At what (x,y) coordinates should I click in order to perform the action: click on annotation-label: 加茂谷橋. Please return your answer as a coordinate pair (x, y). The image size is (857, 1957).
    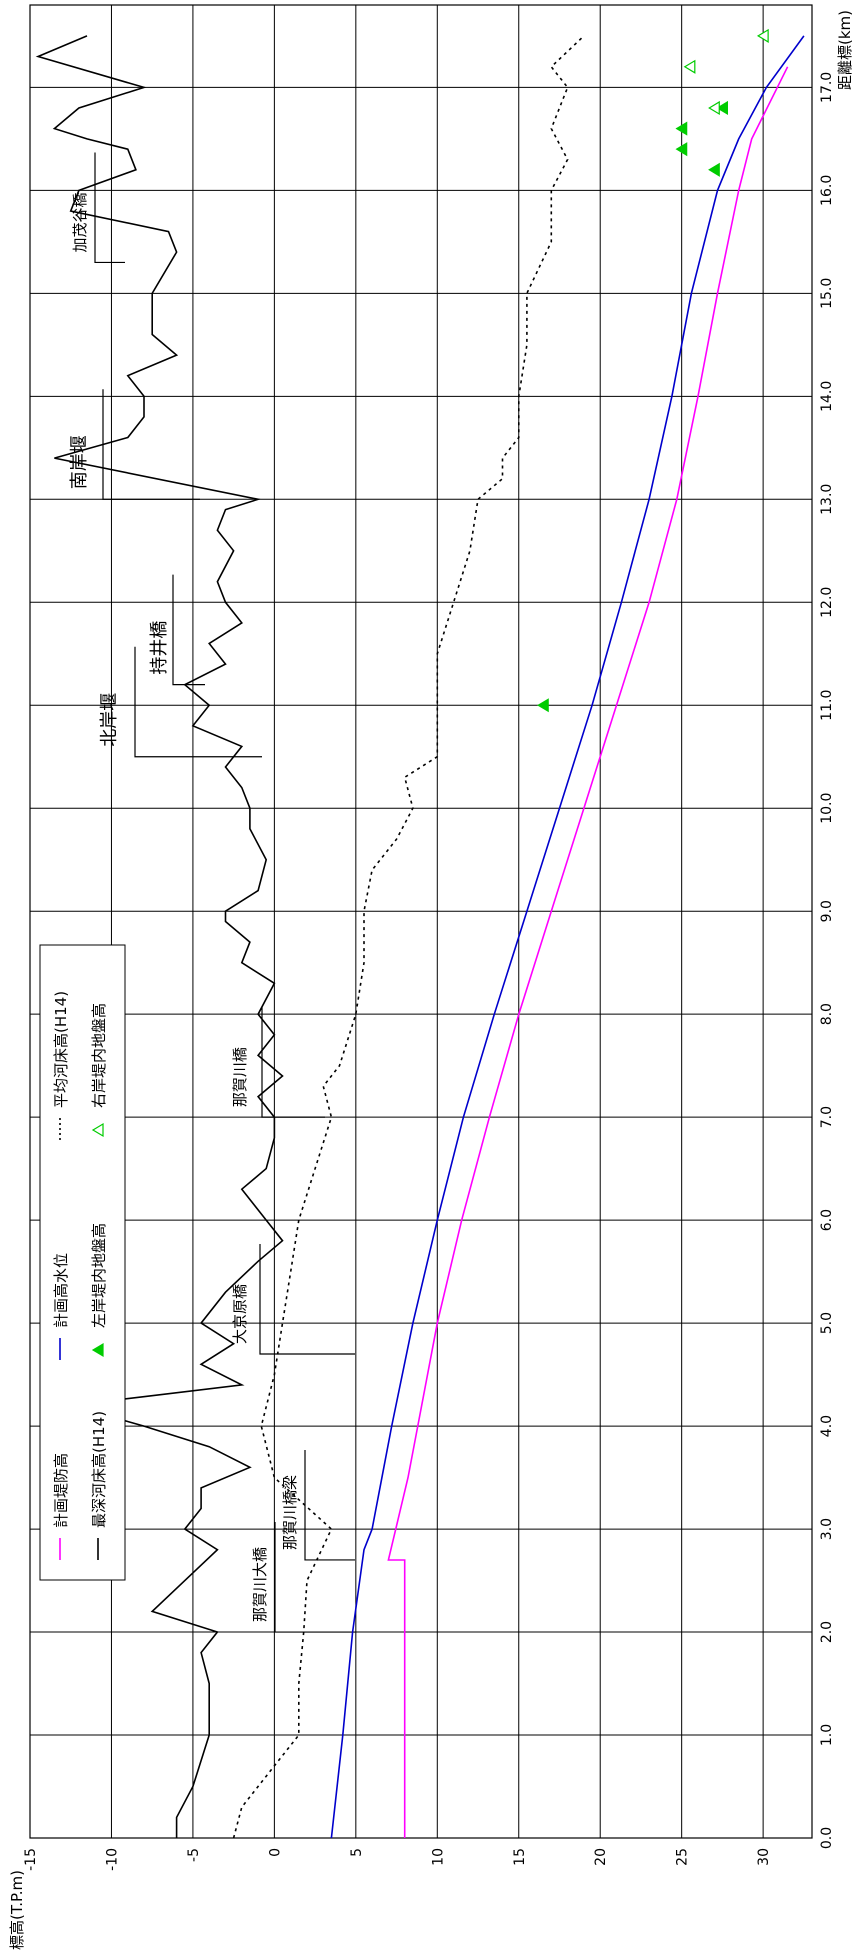
    Looking at the image, I should click on (80, 222).